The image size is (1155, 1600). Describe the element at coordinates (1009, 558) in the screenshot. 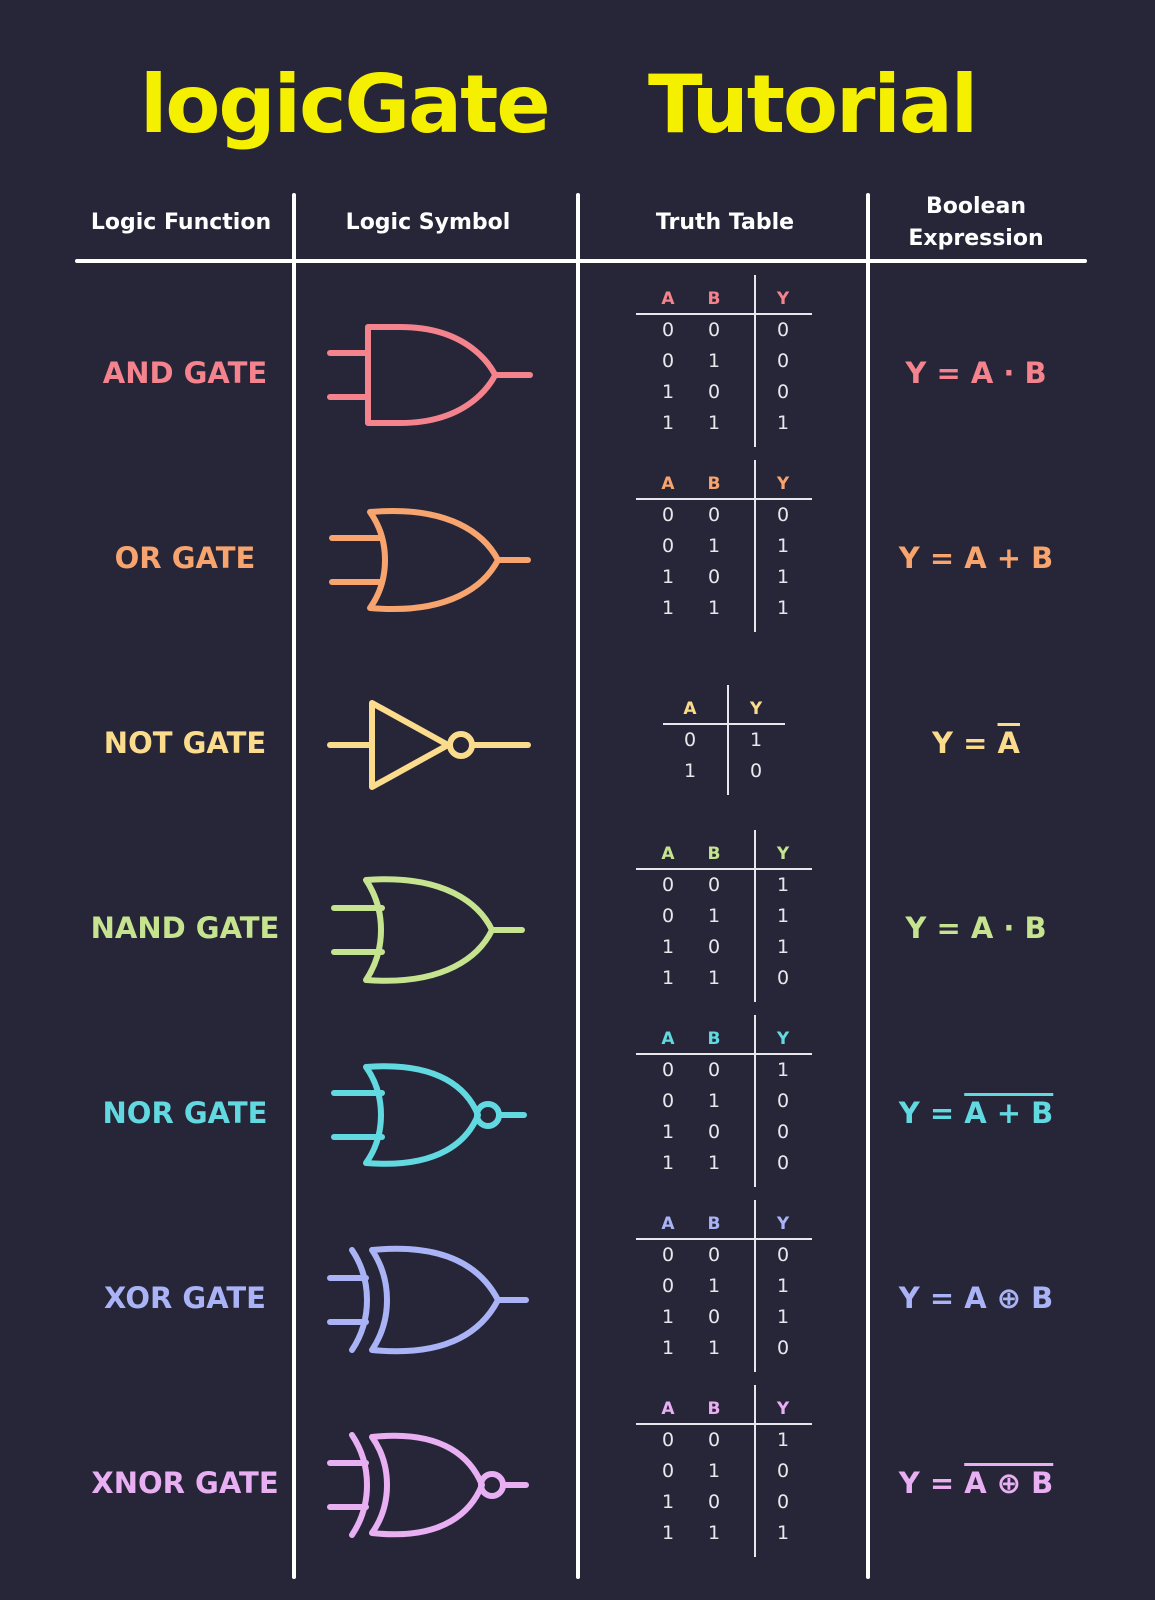

I see `expression-body: A + B` at that location.